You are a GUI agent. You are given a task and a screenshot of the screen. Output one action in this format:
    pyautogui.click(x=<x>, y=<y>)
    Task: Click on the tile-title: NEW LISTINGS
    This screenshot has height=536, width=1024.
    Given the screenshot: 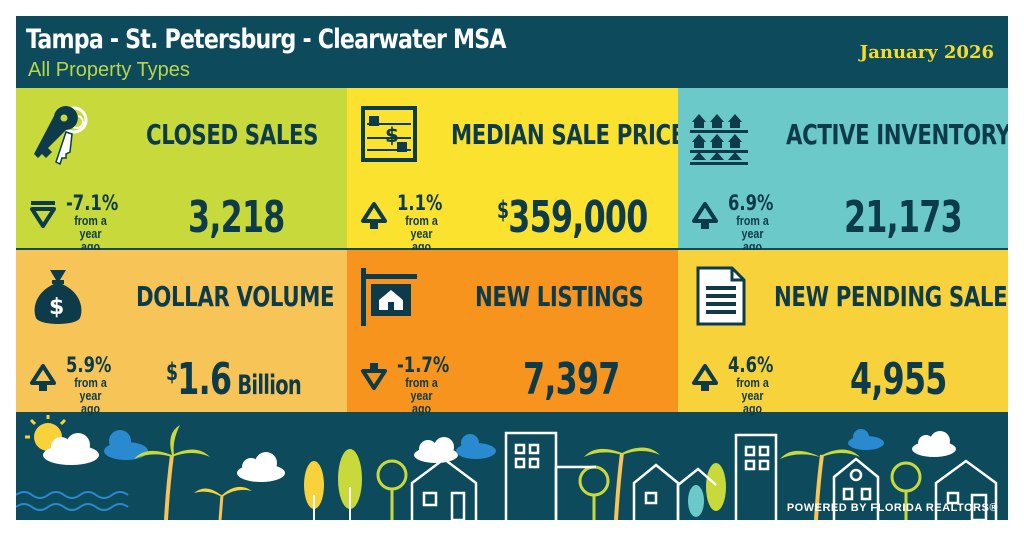 What is the action you would take?
    pyautogui.click(x=559, y=296)
    